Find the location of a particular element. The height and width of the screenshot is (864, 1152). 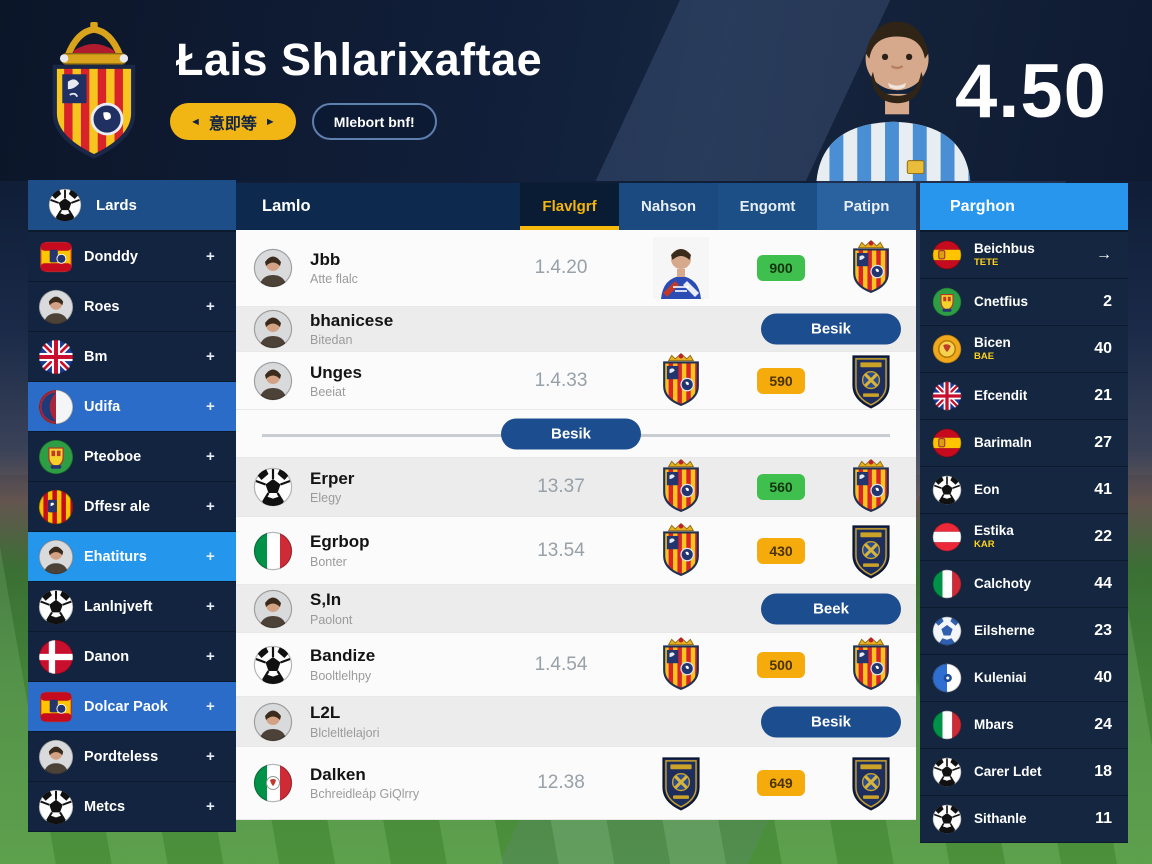

right-item-kuleniai: Kuleniai 40 is located at coordinates (1024, 678).